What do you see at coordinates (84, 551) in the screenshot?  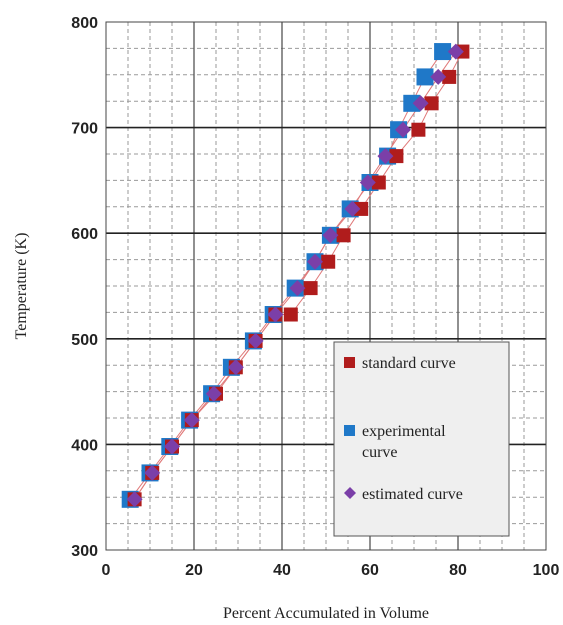 I see `y-tick-label: 300` at bounding box center [84, 551].